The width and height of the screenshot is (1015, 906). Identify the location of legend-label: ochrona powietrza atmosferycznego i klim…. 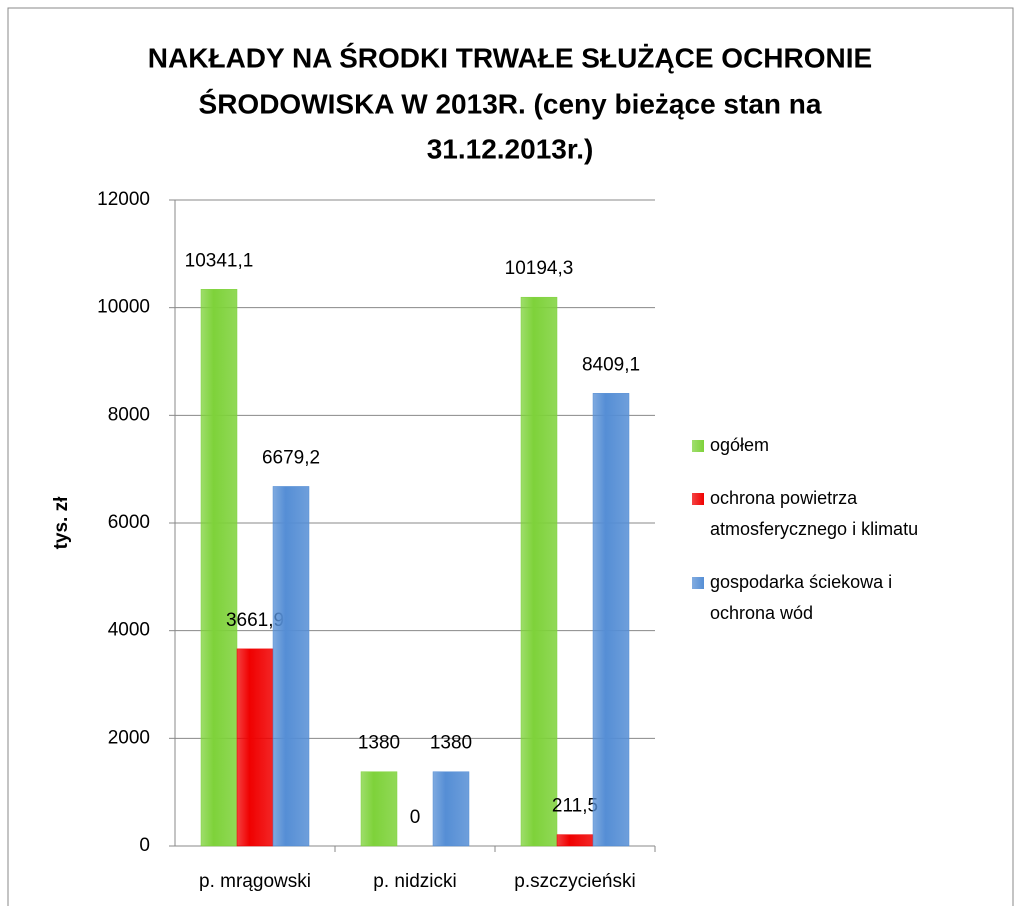
(814, 513).